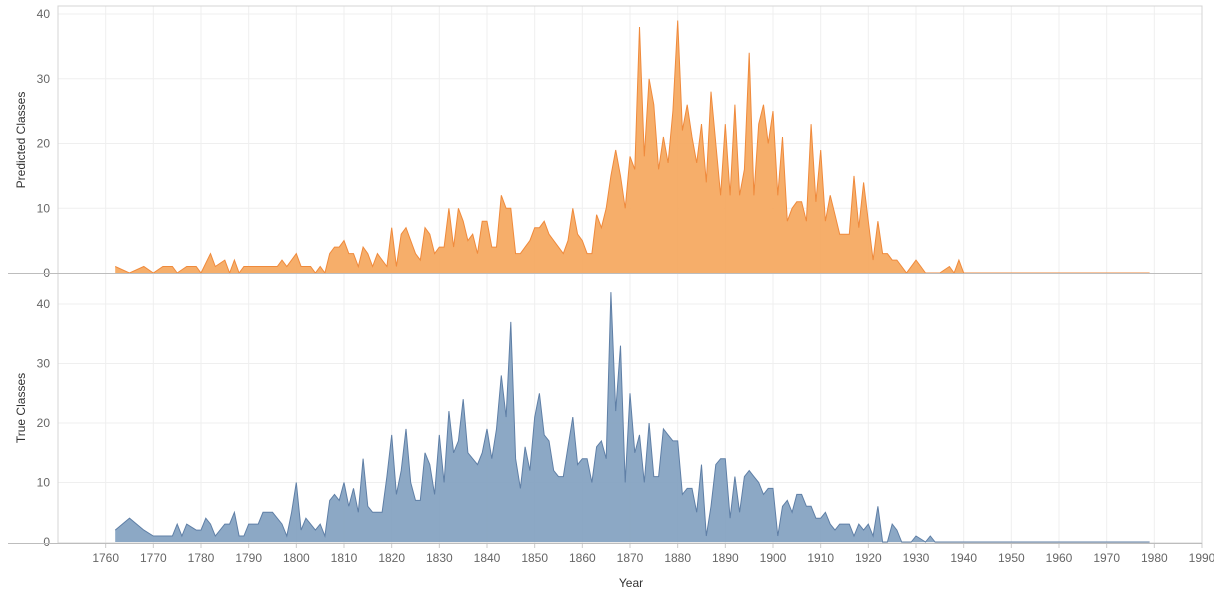 Image resolution: width=1214 pixels, height=595 pixels. I want to click on x-tick-label: 1830, so click(439, 558).